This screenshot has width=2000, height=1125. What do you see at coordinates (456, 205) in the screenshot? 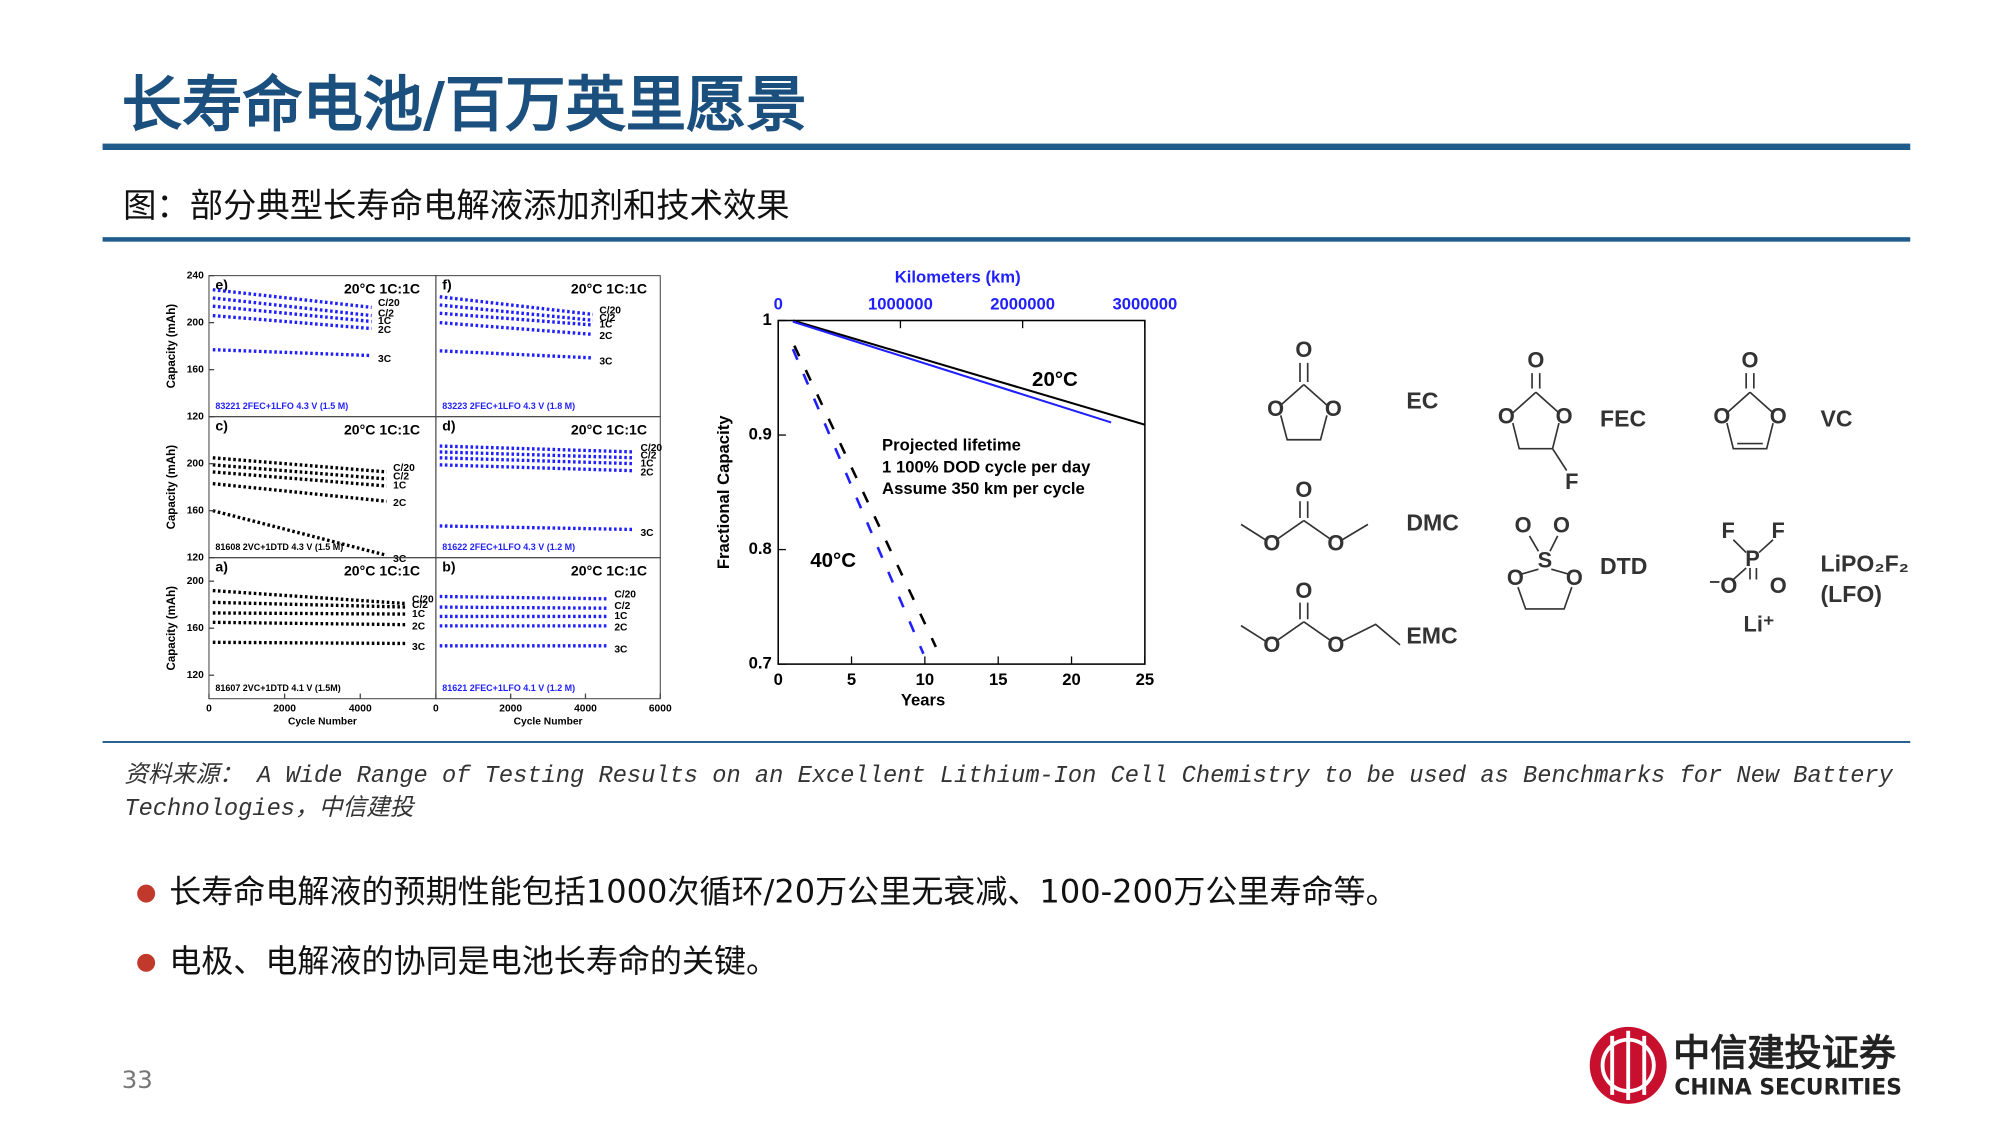
I see `subtitle: 图：部分典型长寿命电解液添加剂和技术效果` at bounding box center [456, 205].